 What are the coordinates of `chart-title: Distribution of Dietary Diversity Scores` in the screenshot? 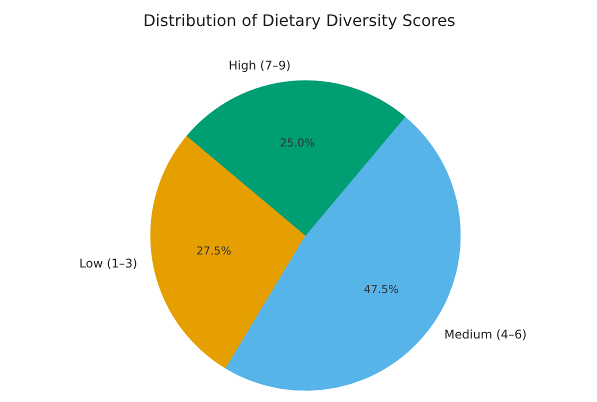 It's located at (299, 20).